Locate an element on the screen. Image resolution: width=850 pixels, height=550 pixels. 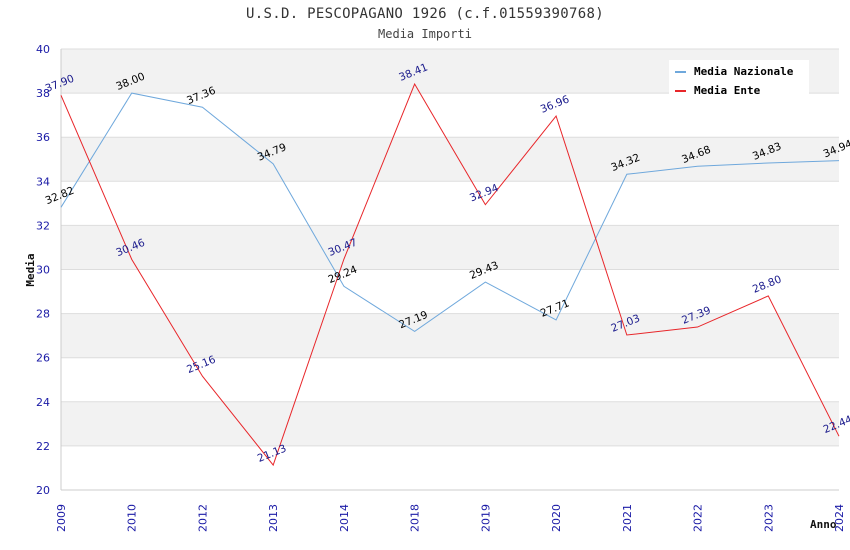
x-tick-label: 2010 is located at coordinates (132, 518).